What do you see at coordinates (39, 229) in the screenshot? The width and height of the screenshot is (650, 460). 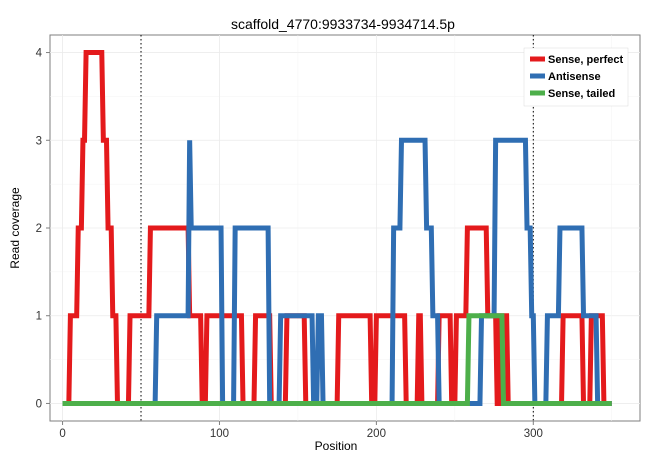 I see `y-tick-label: 2` at bounding box center [39, 229].